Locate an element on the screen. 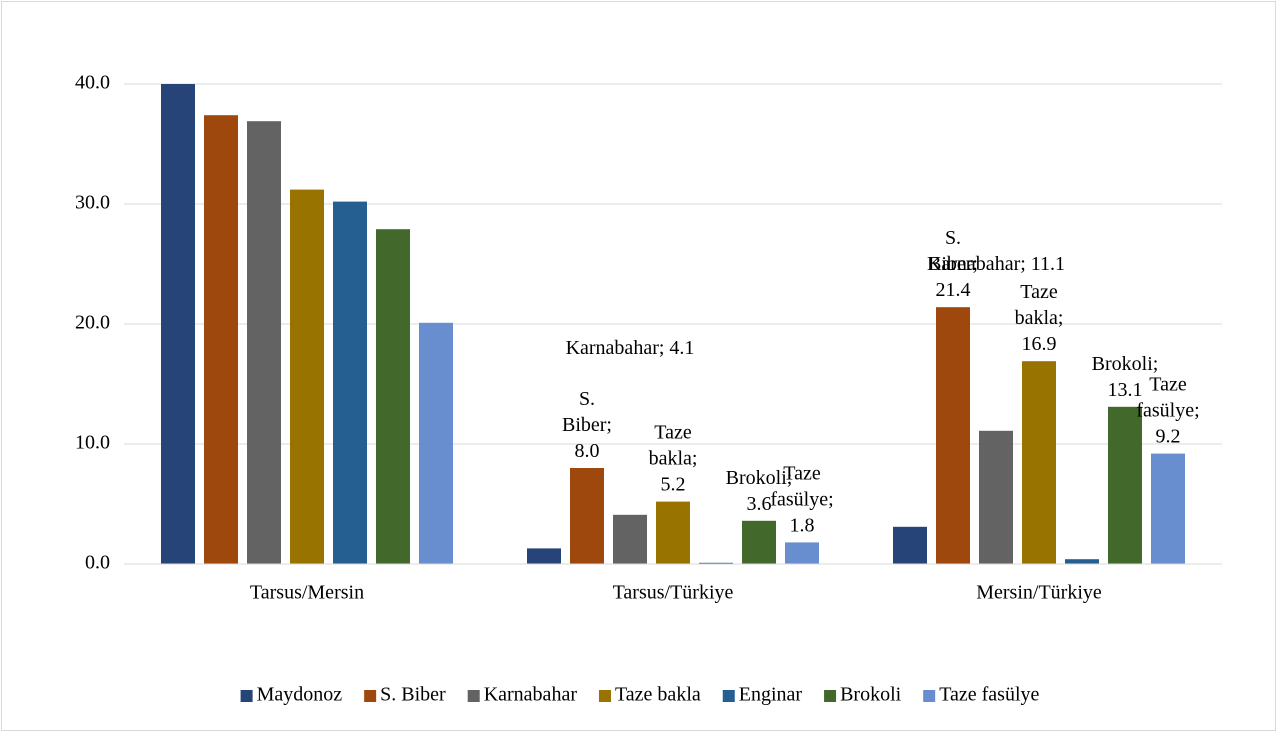 Image resolution: width=1279 pixels, height=733 pixels. data-label: Karnabahar; 4.1 is located at coordinates (630, 347).